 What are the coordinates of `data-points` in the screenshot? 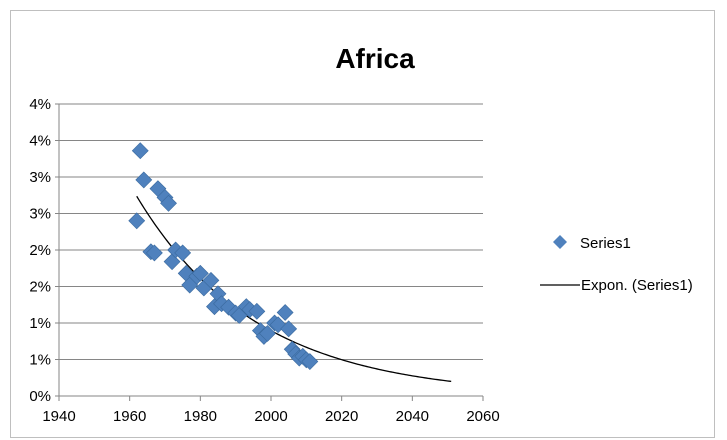 It's located at (223, 256).